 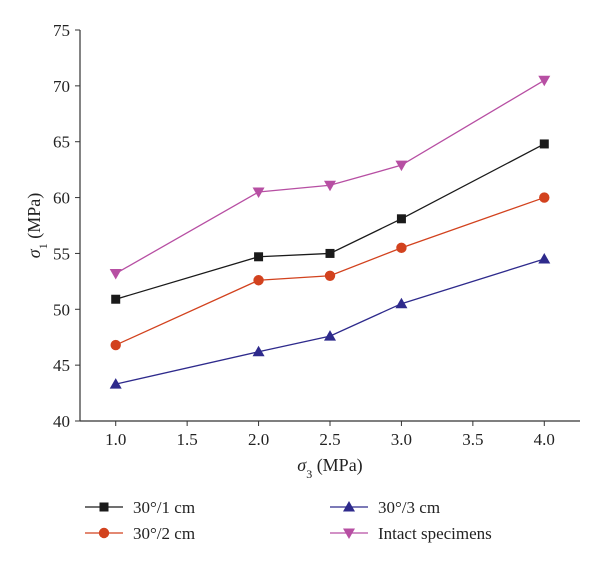 I want to click on y-tick-label: 55, so click(x=61, y=253).